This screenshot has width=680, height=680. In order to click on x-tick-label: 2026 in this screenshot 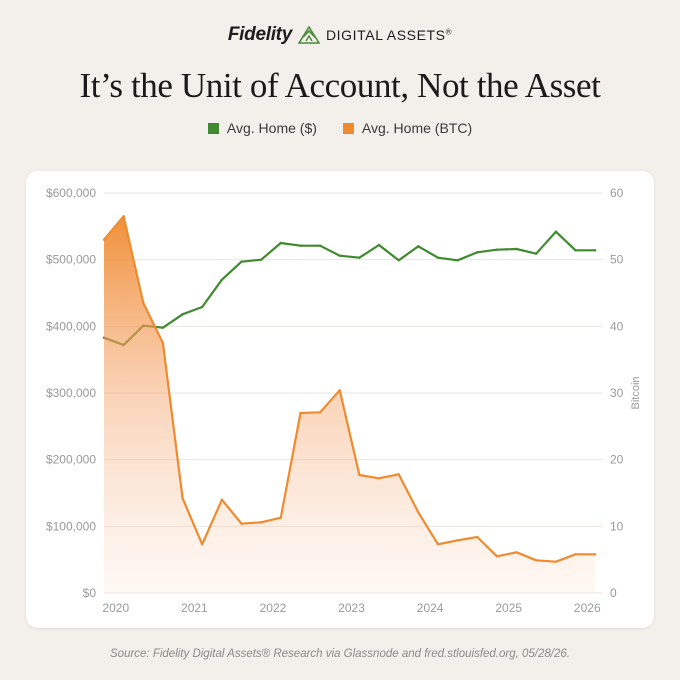, I will do `click(587, 608)`.